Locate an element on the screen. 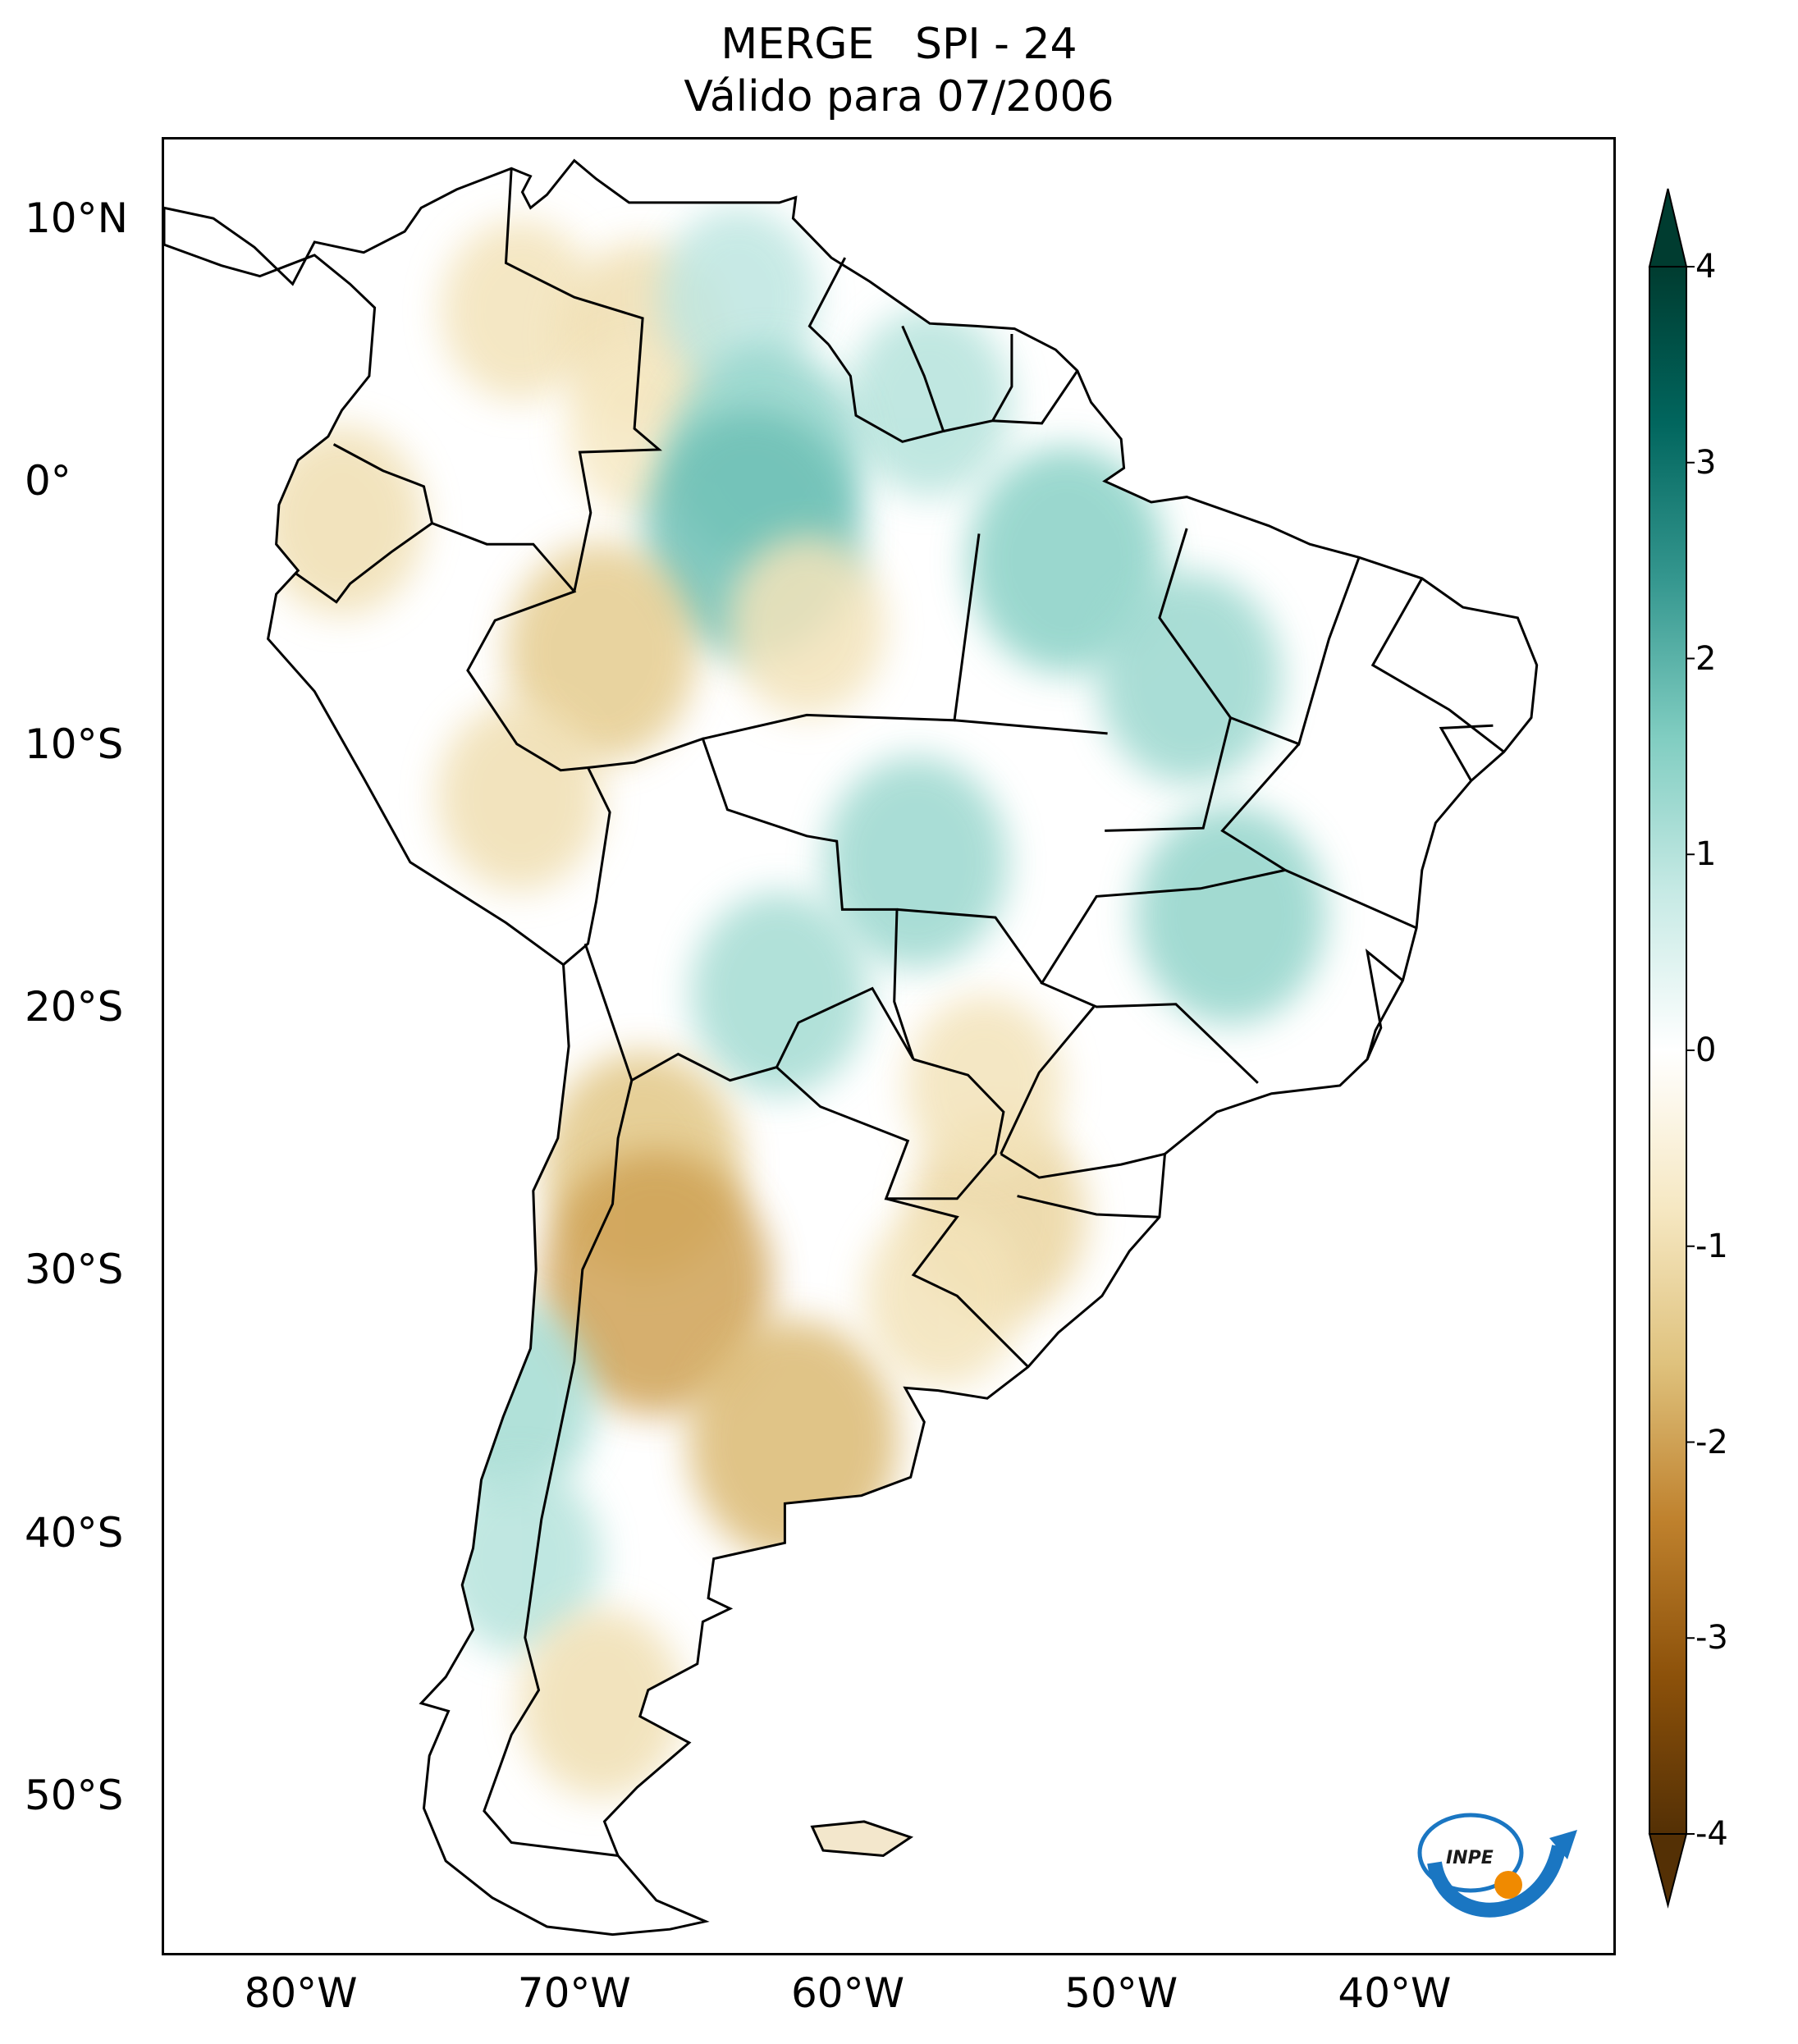 Image resolution: width=1798 pixels, height=2044 pixels. latitude-tick-label: 0° is located at coordinates (48, 481).